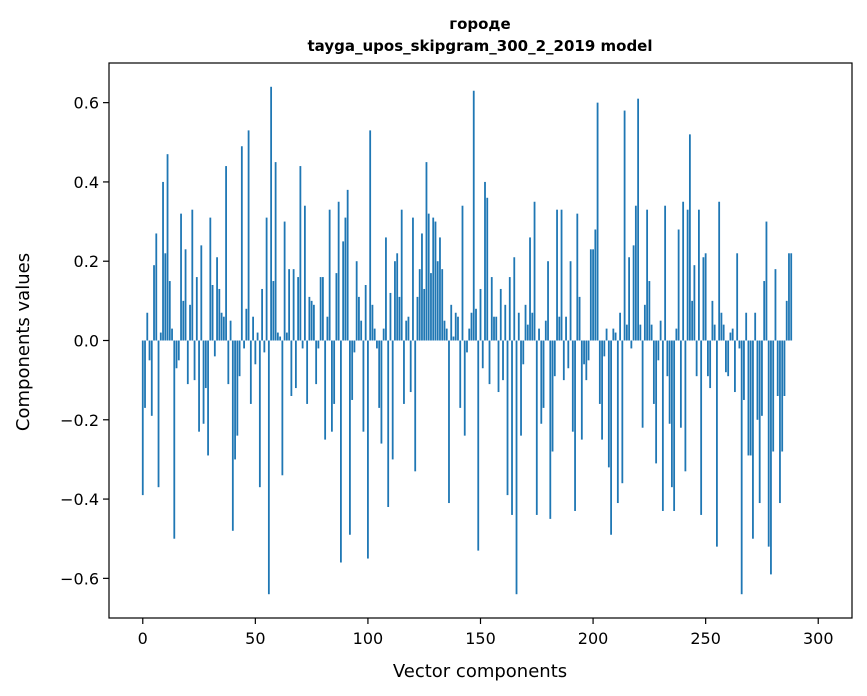  I want to click on x-tick-label: 0, so click(143, 638).